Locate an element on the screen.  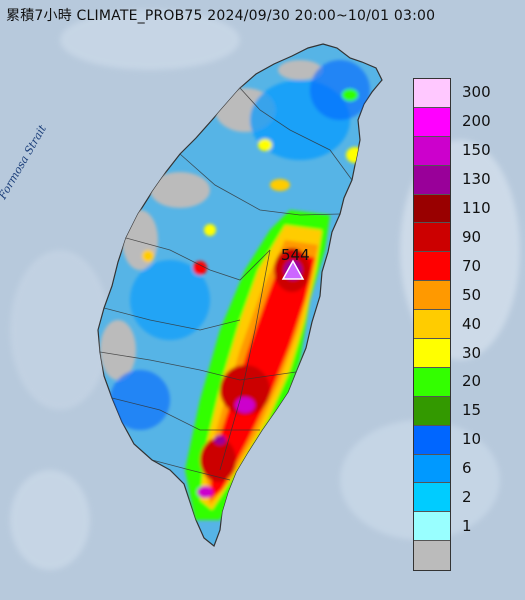
max-rain-marker-icon is located at coordinates (293, 269).